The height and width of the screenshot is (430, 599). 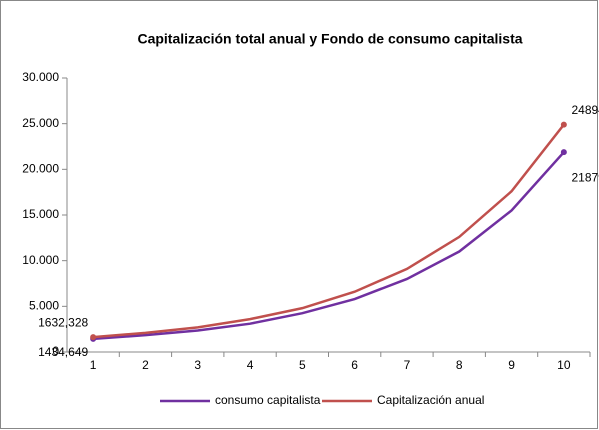 I want to click on y-tick-label: 5.000, so click(x=44, y=306).